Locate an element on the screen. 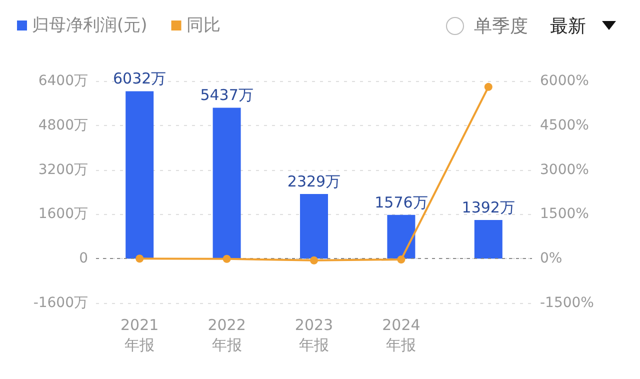 The height and width of the screenshot is (379, 640). y-tick-label: 0 is located at coordinates (83, 258).